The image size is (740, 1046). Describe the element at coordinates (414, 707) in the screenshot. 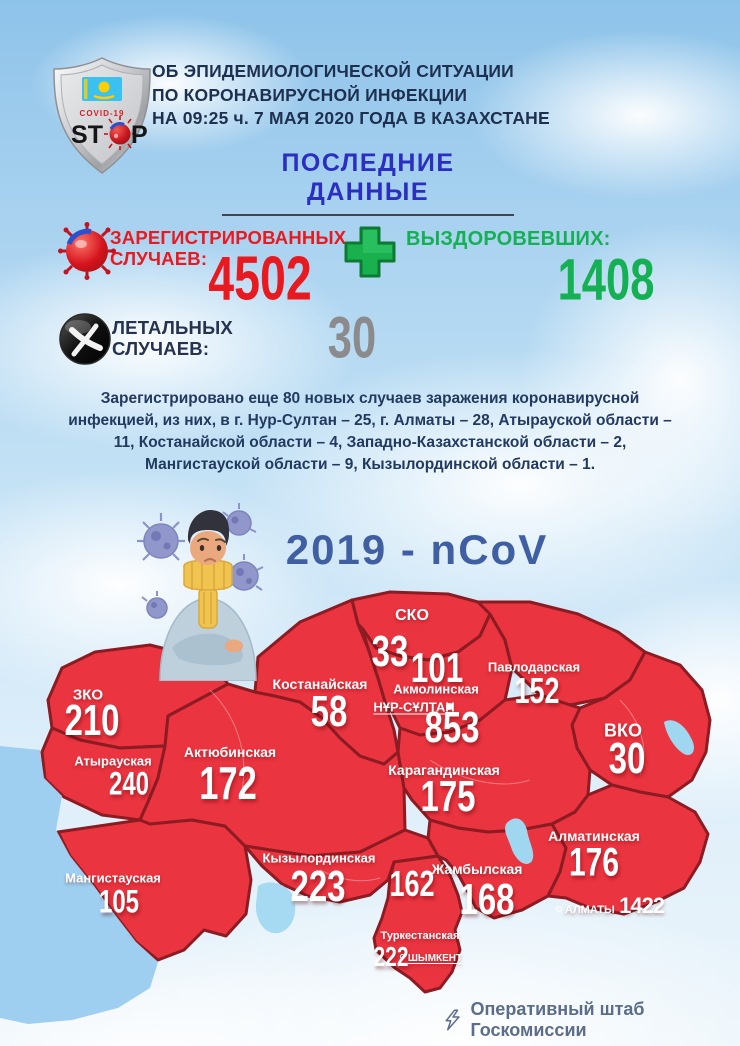

I see `map-city-nur-sultan: НҰР-СҰЛТАН` at that location.